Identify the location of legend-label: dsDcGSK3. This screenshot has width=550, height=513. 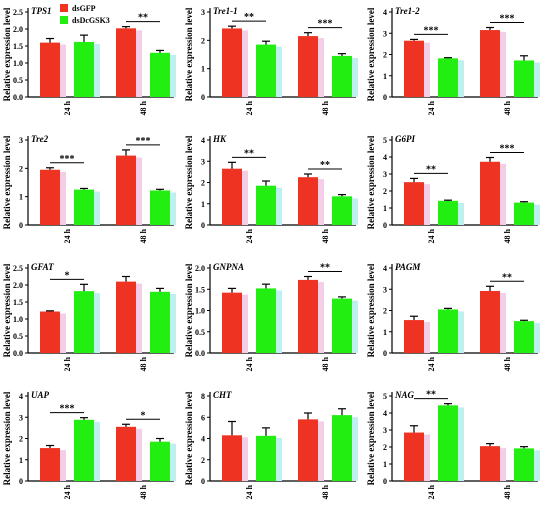
(91, 20).